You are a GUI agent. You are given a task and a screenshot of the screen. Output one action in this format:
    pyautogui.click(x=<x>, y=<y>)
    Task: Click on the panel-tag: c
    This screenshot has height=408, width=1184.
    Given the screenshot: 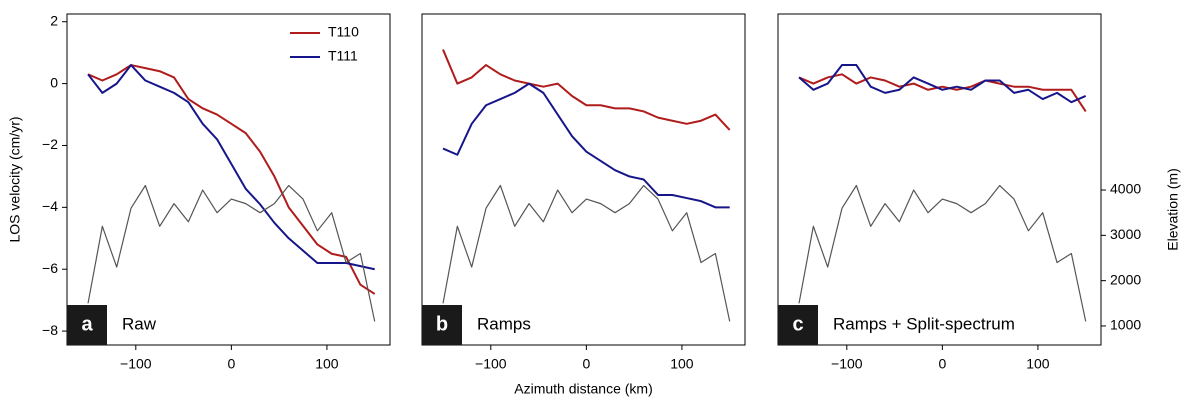 What is the action you would take?
    pyautogui.click(x=797, y=324)
    